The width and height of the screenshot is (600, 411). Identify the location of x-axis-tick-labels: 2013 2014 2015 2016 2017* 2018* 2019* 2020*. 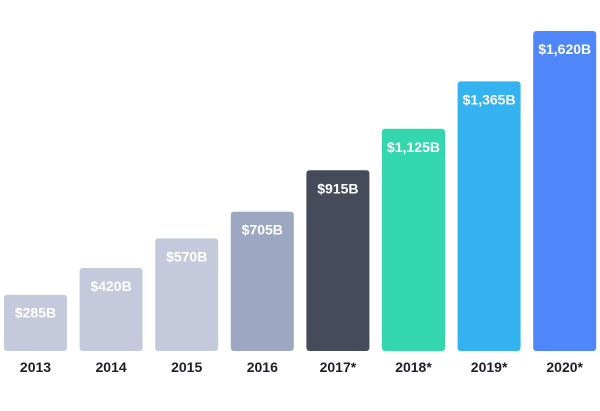
(302, 367).